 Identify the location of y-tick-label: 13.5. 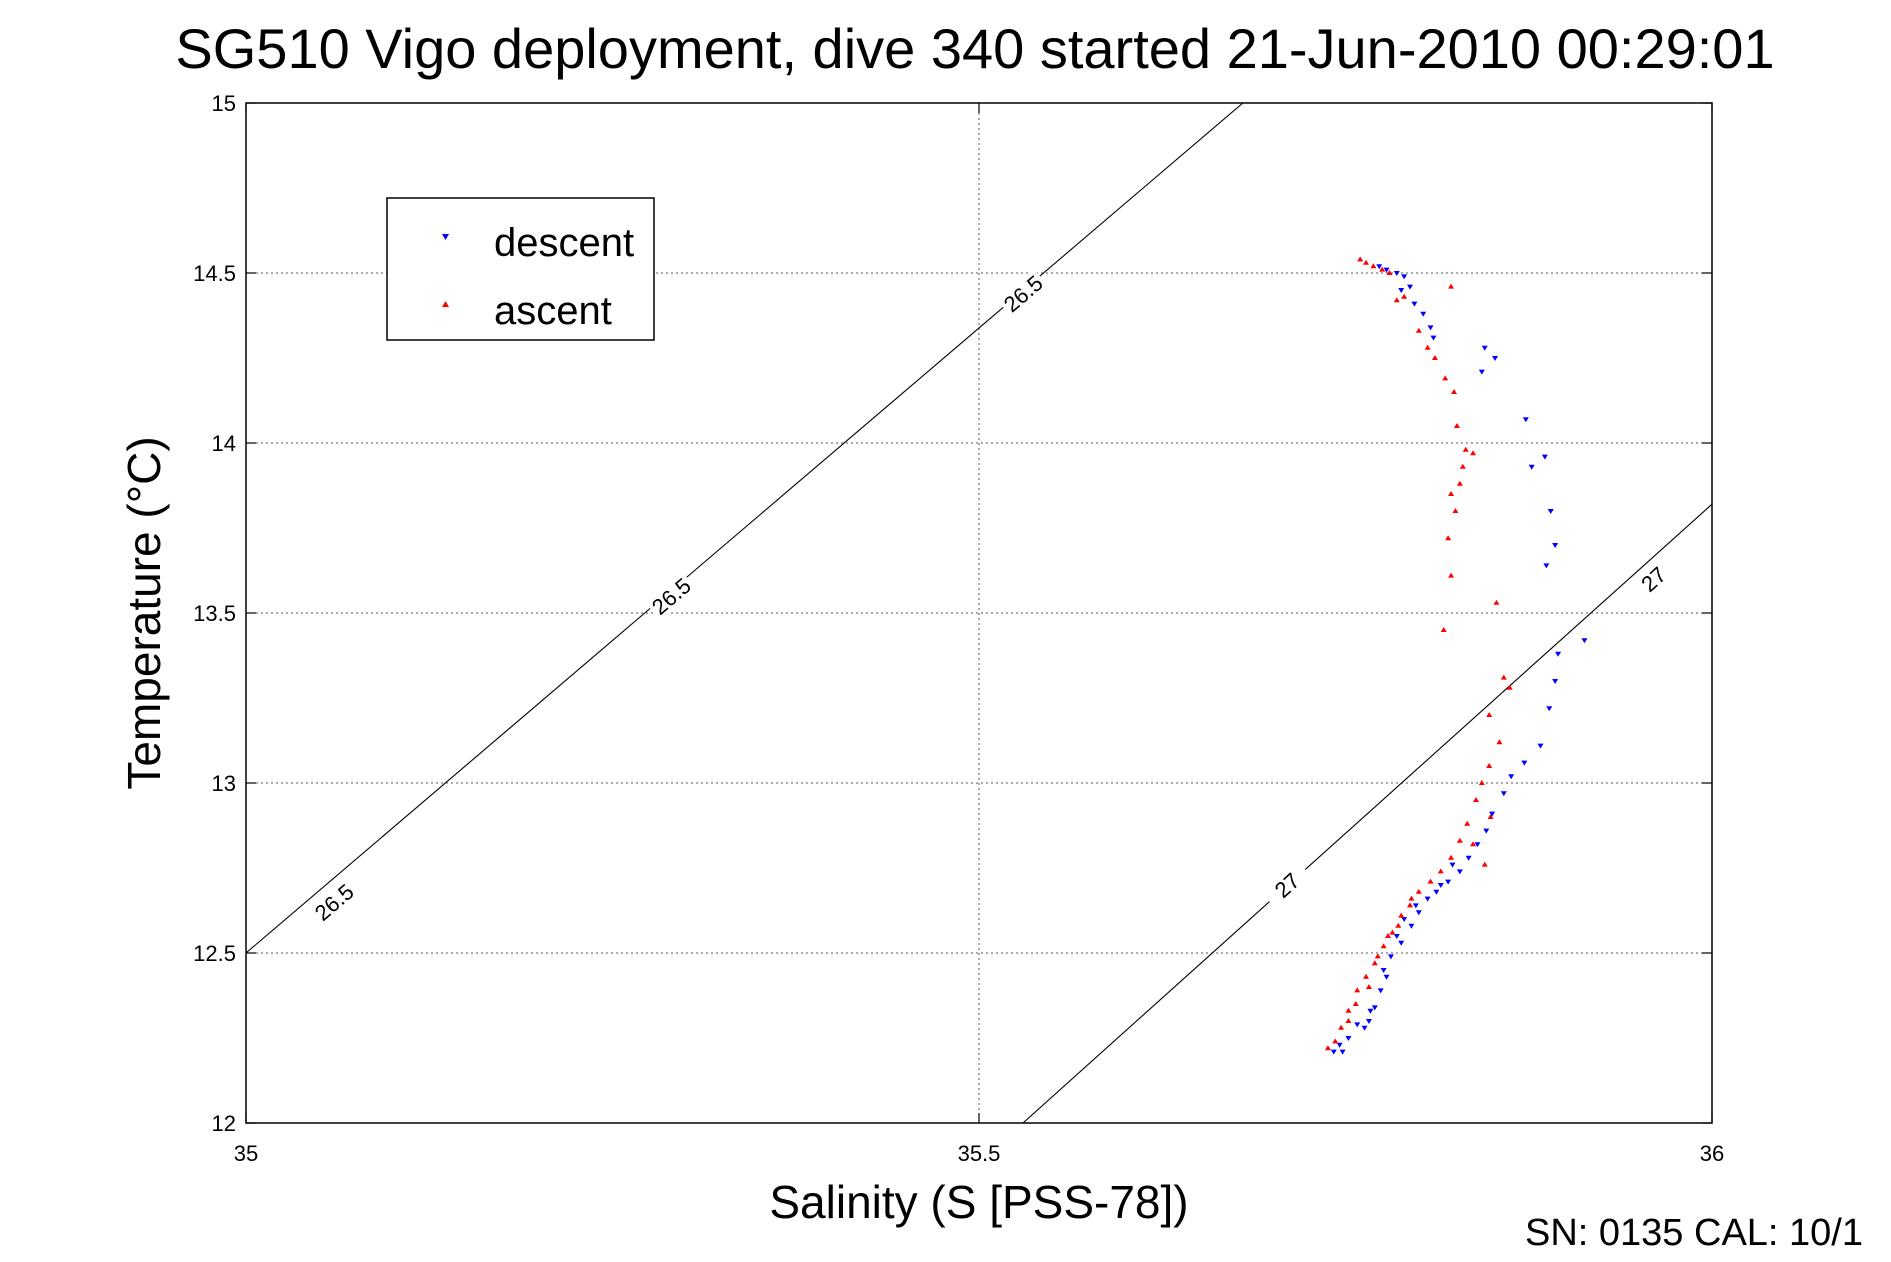
(214, 613).